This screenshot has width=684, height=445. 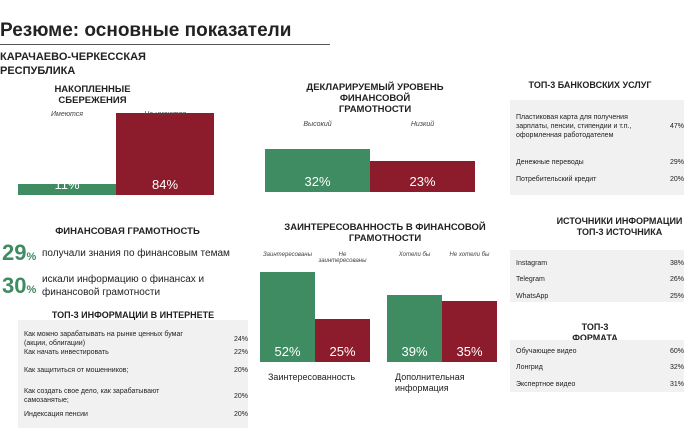 I want to click on bar: 84%, so click(x=165, y=153).